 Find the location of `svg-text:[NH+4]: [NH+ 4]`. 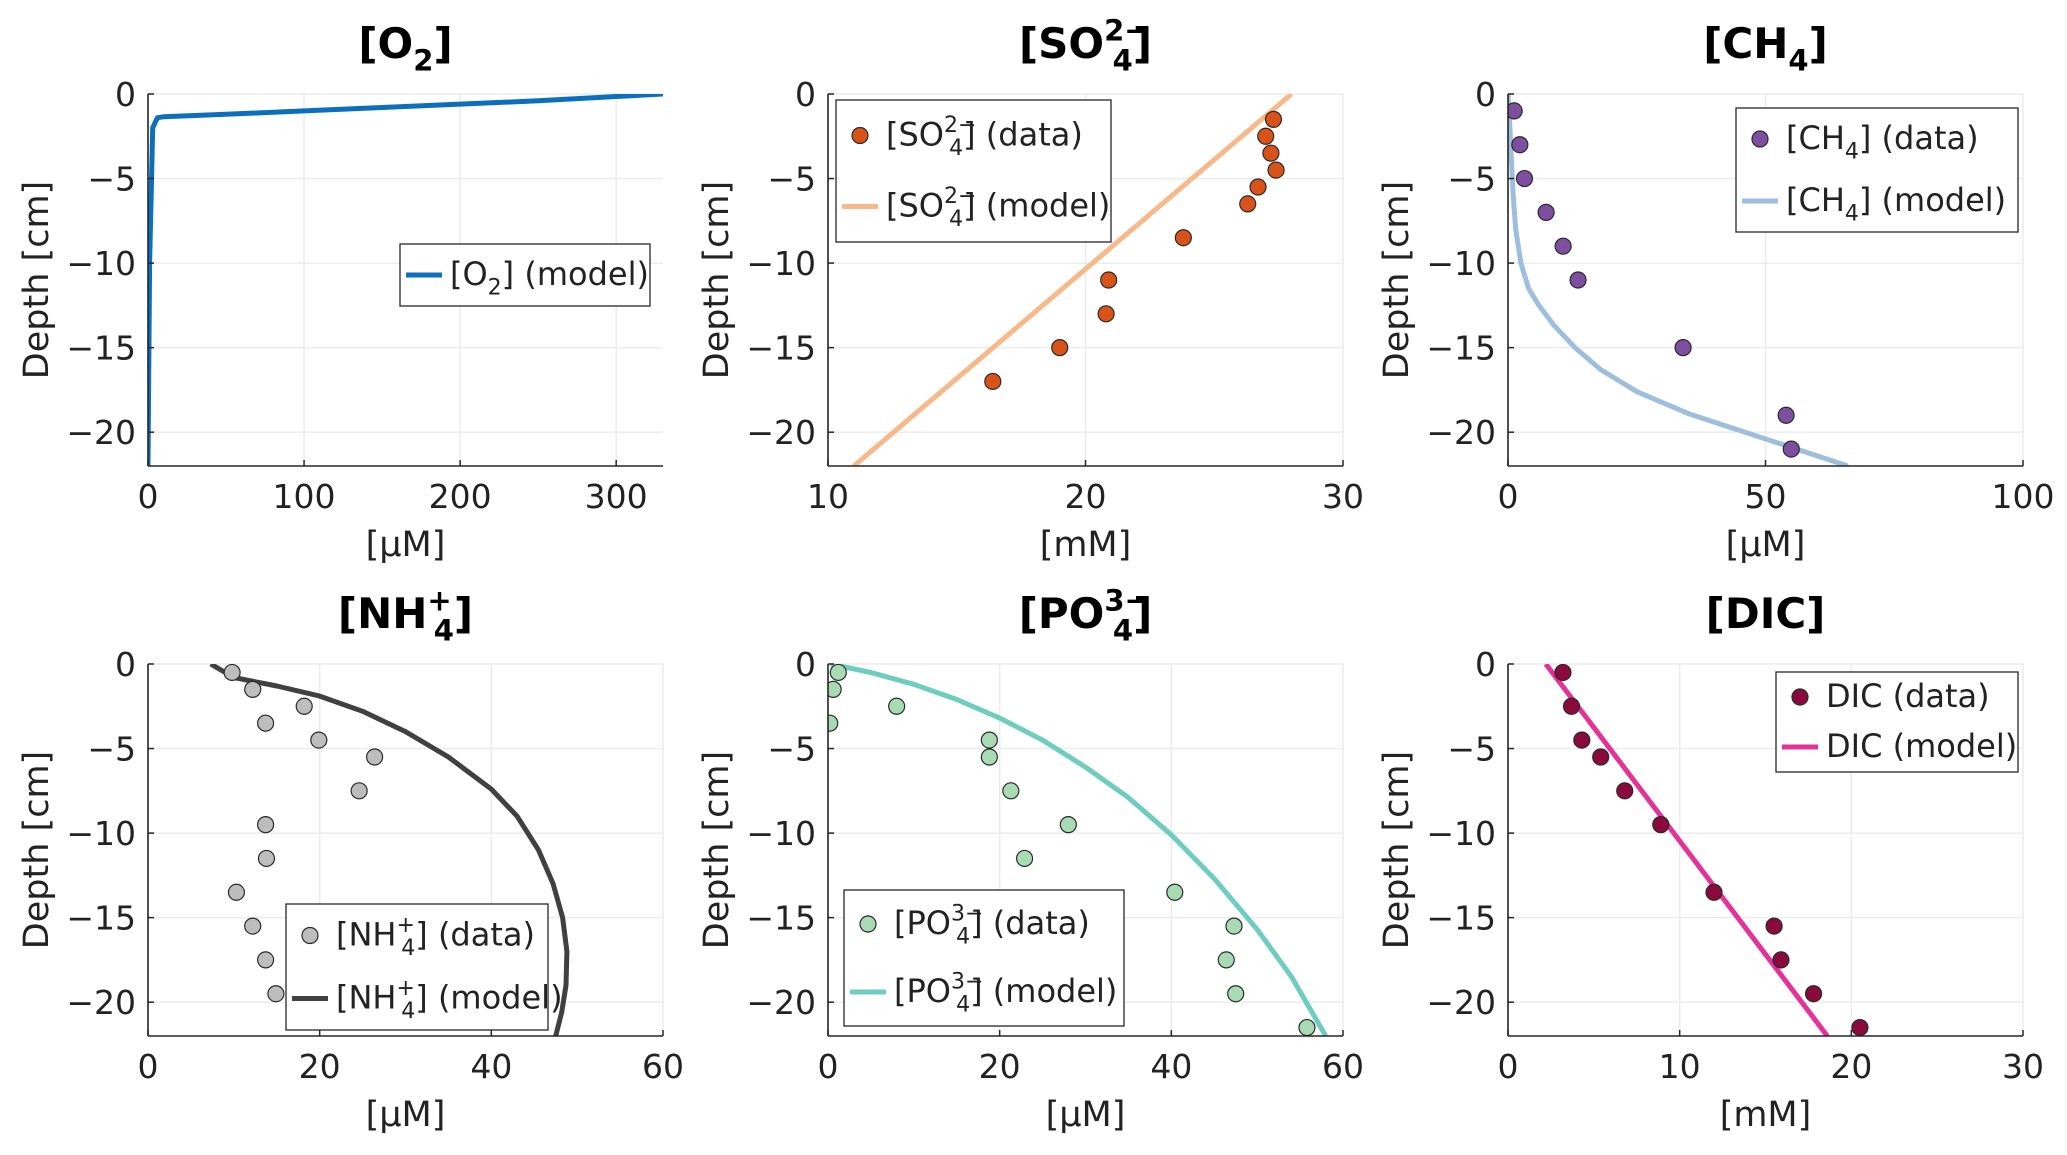

svg-text:[NH+4]: [NH+ 4] is located at coordinates (405, 615).